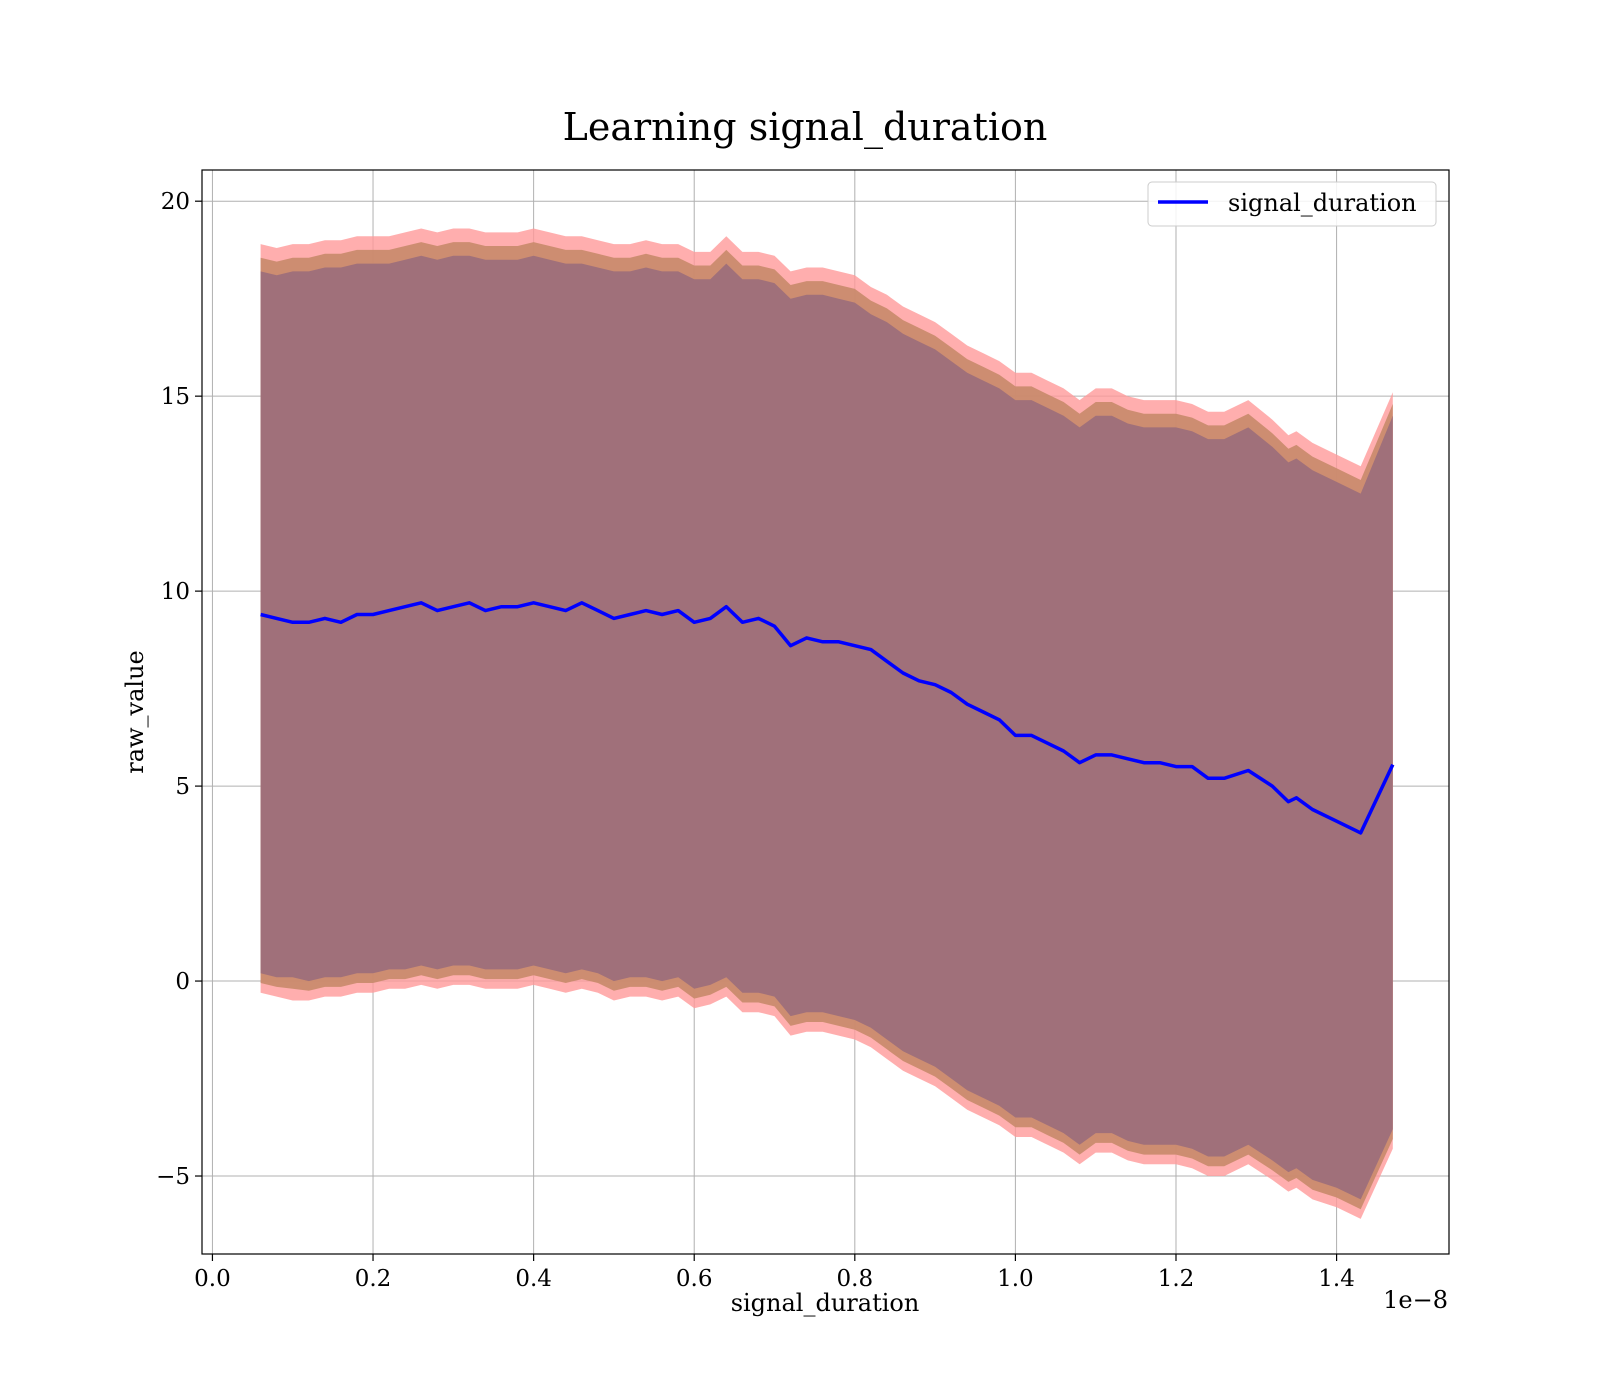 The width and height of the screenshot is (1600, 1400). What do you see at coordinates (1322, 203) in the screenshot?
I see `legend-entry-signal-duration: signal_duration` at bounding box center [1322, 203].